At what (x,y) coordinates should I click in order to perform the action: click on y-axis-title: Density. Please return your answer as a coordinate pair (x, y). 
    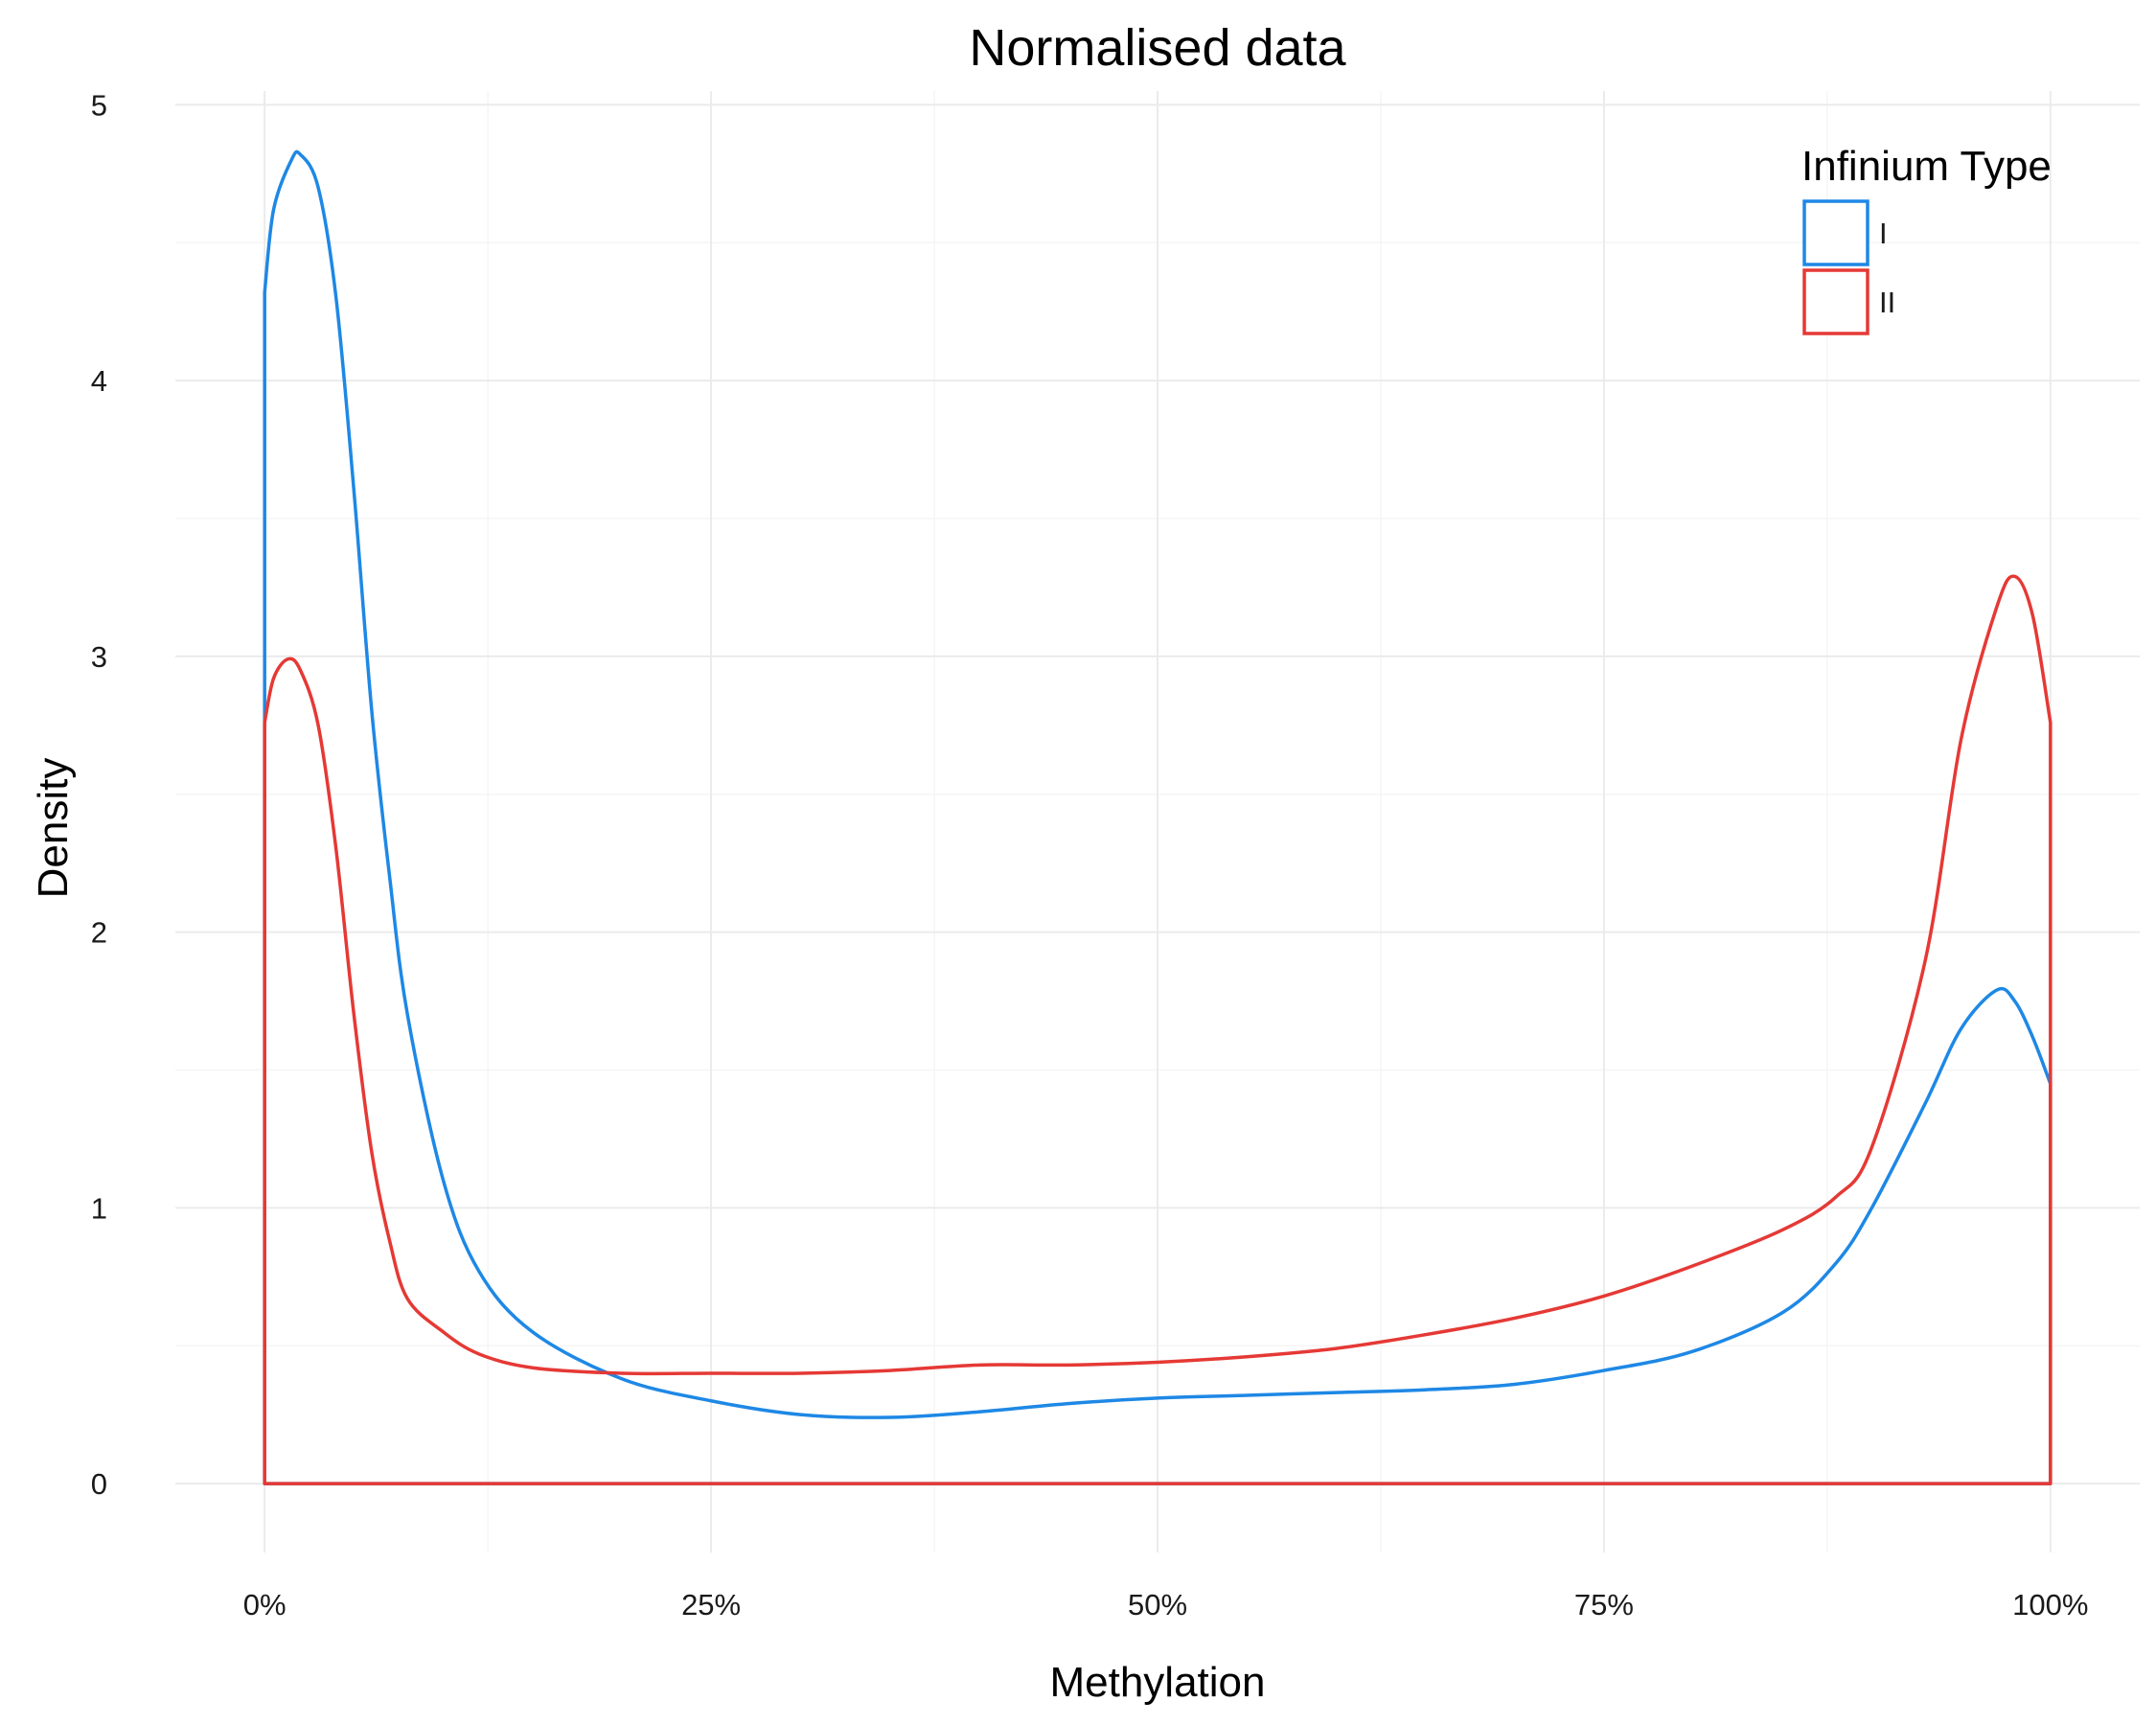
    Looking at the image, I should click on (53, 828).